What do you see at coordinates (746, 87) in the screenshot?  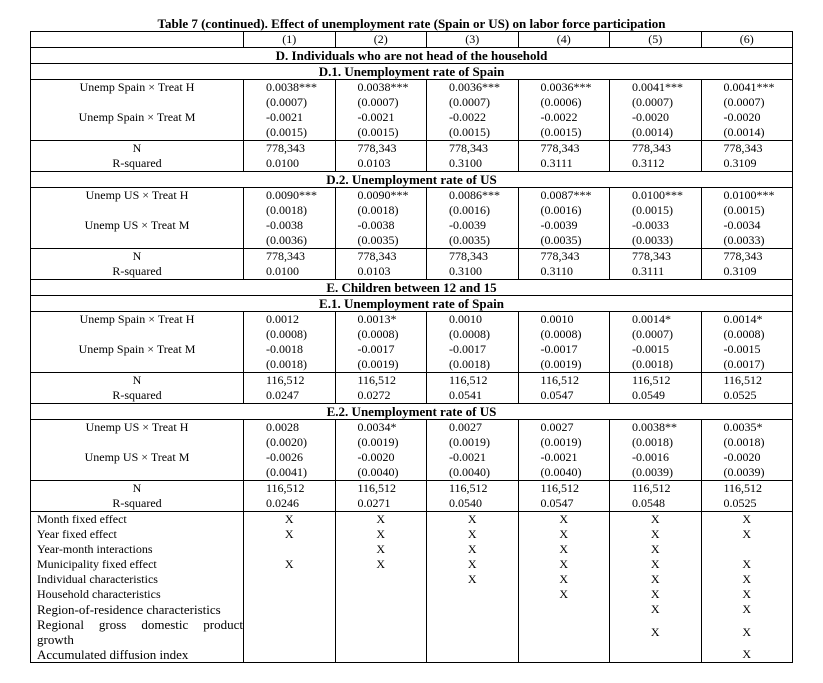 I see `coefficient: 0.0041***` at bounding box center [746, 87].